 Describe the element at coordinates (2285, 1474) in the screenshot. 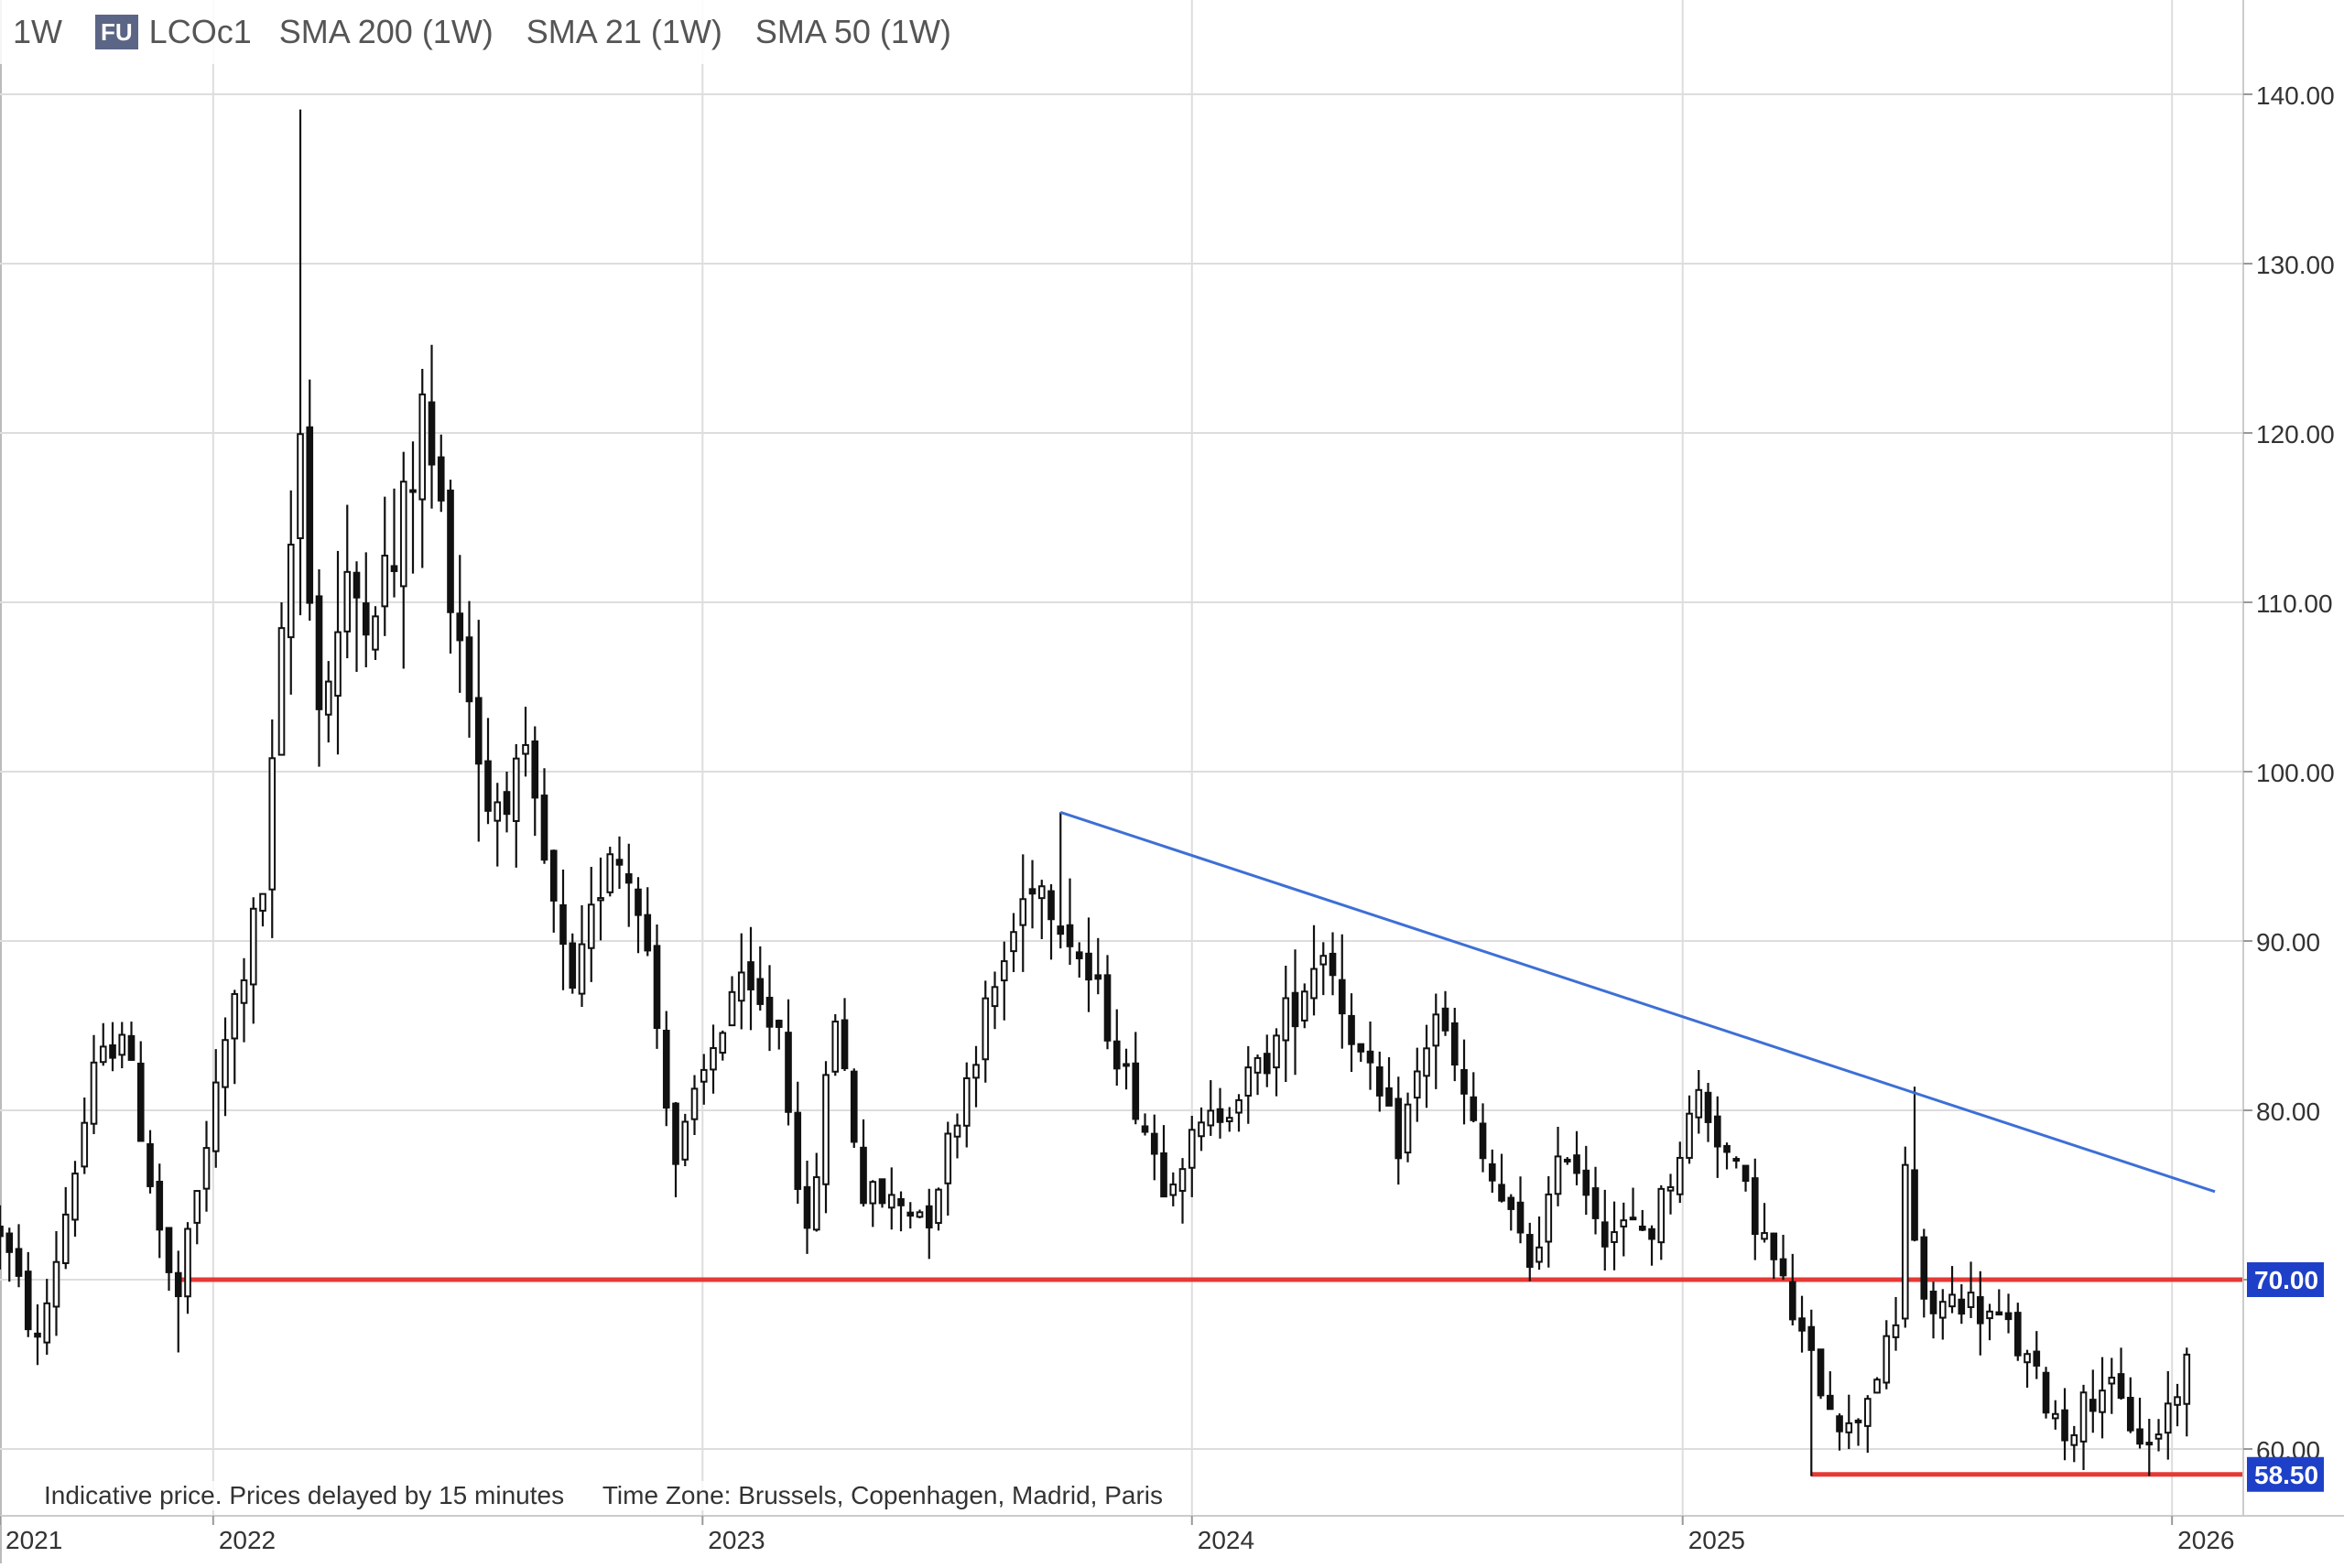

I see `support-price-tag` at that location.